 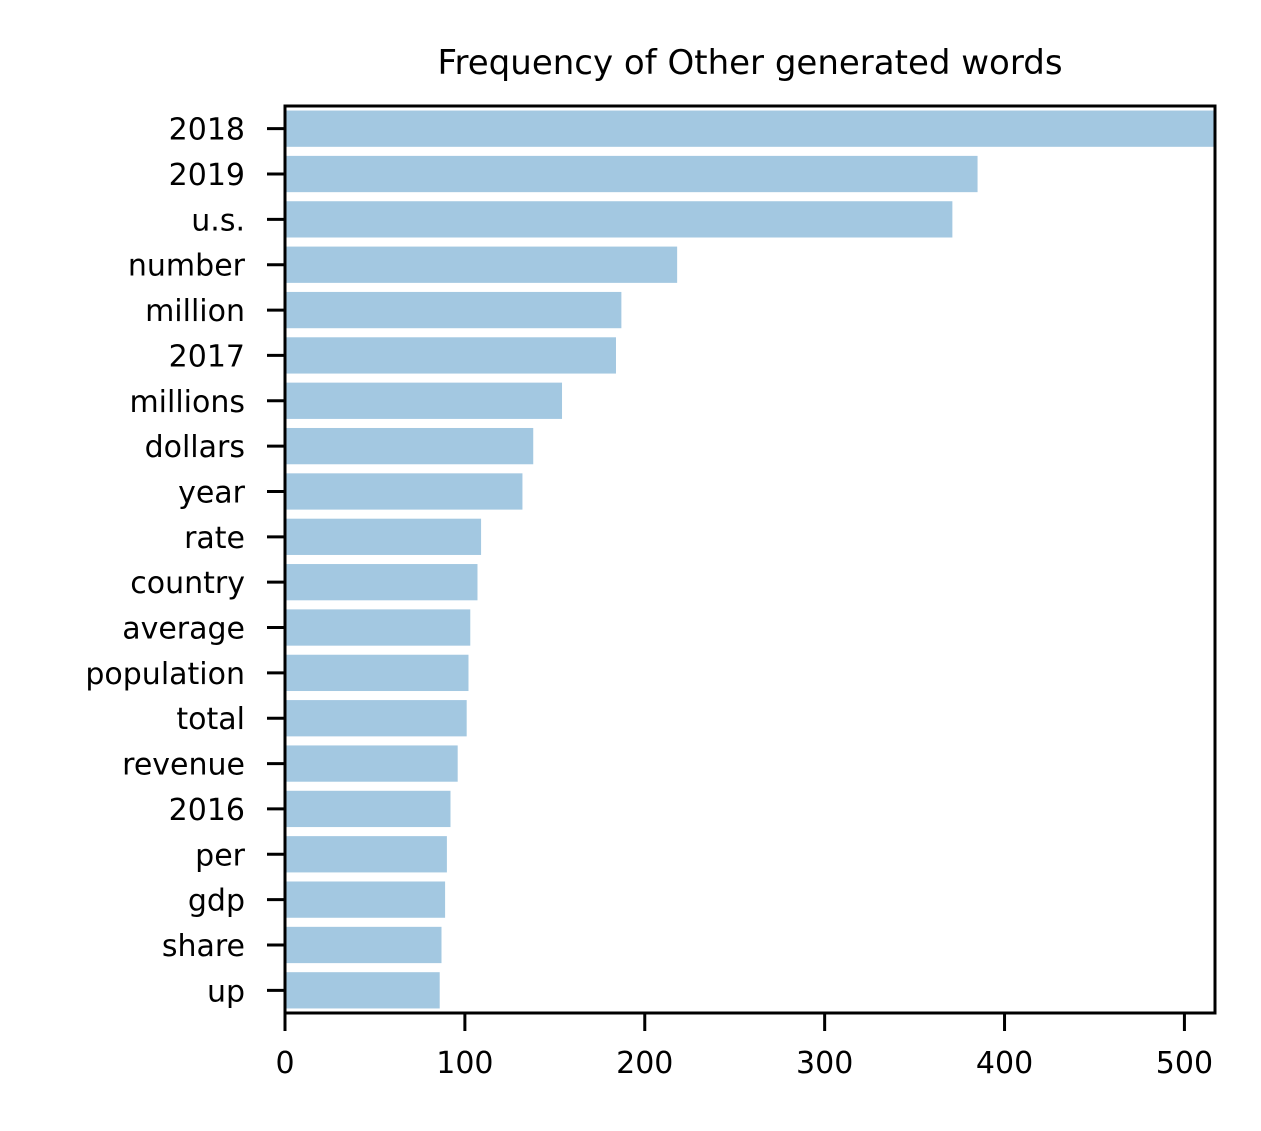 I want to click on y-tick-label-4: million, so click(x=195, y=311).